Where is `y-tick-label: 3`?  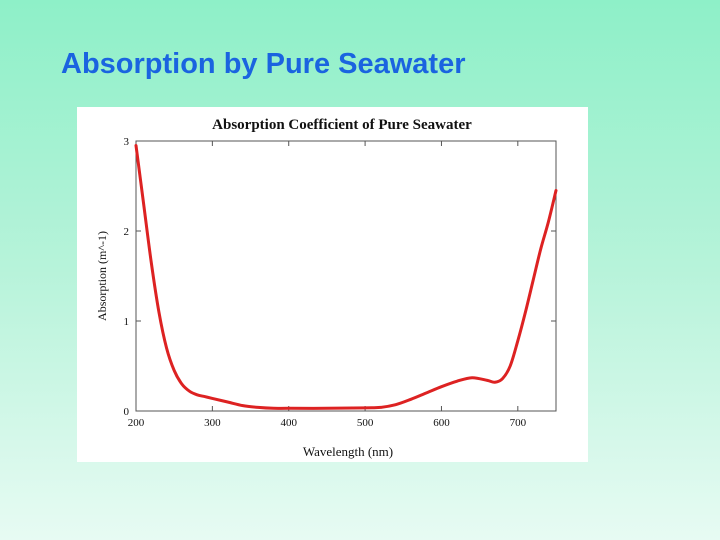
y-tick-label: 3 is located at coordinates (127, 142).